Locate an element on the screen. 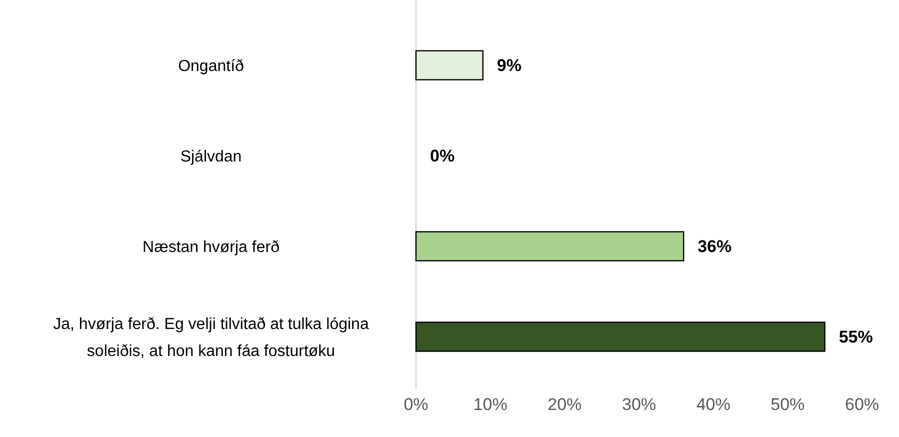 The height and width of the screenshot is (437, 899). x-tick-label: 40% is located at coordinates (713, 404).